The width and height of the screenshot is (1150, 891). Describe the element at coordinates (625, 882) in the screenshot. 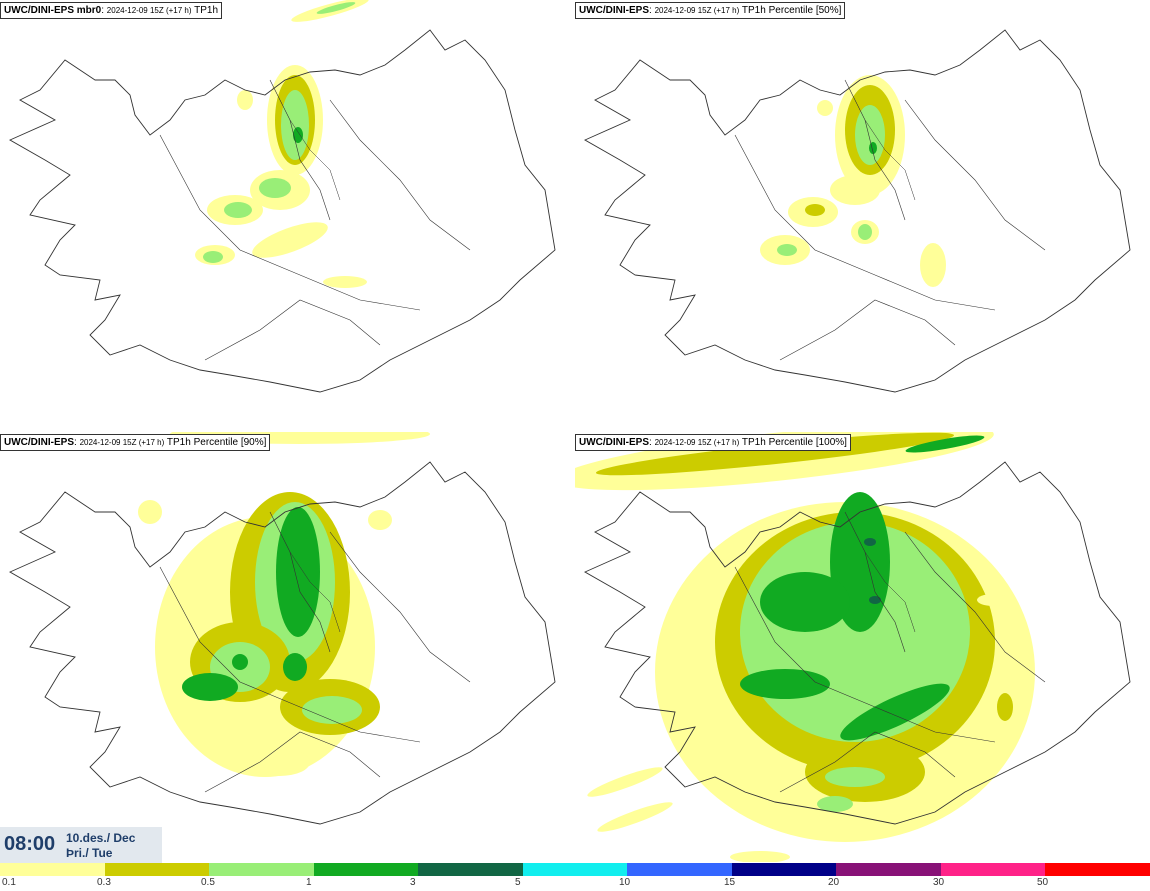

I see `legend-tick-label: 10` at that location.